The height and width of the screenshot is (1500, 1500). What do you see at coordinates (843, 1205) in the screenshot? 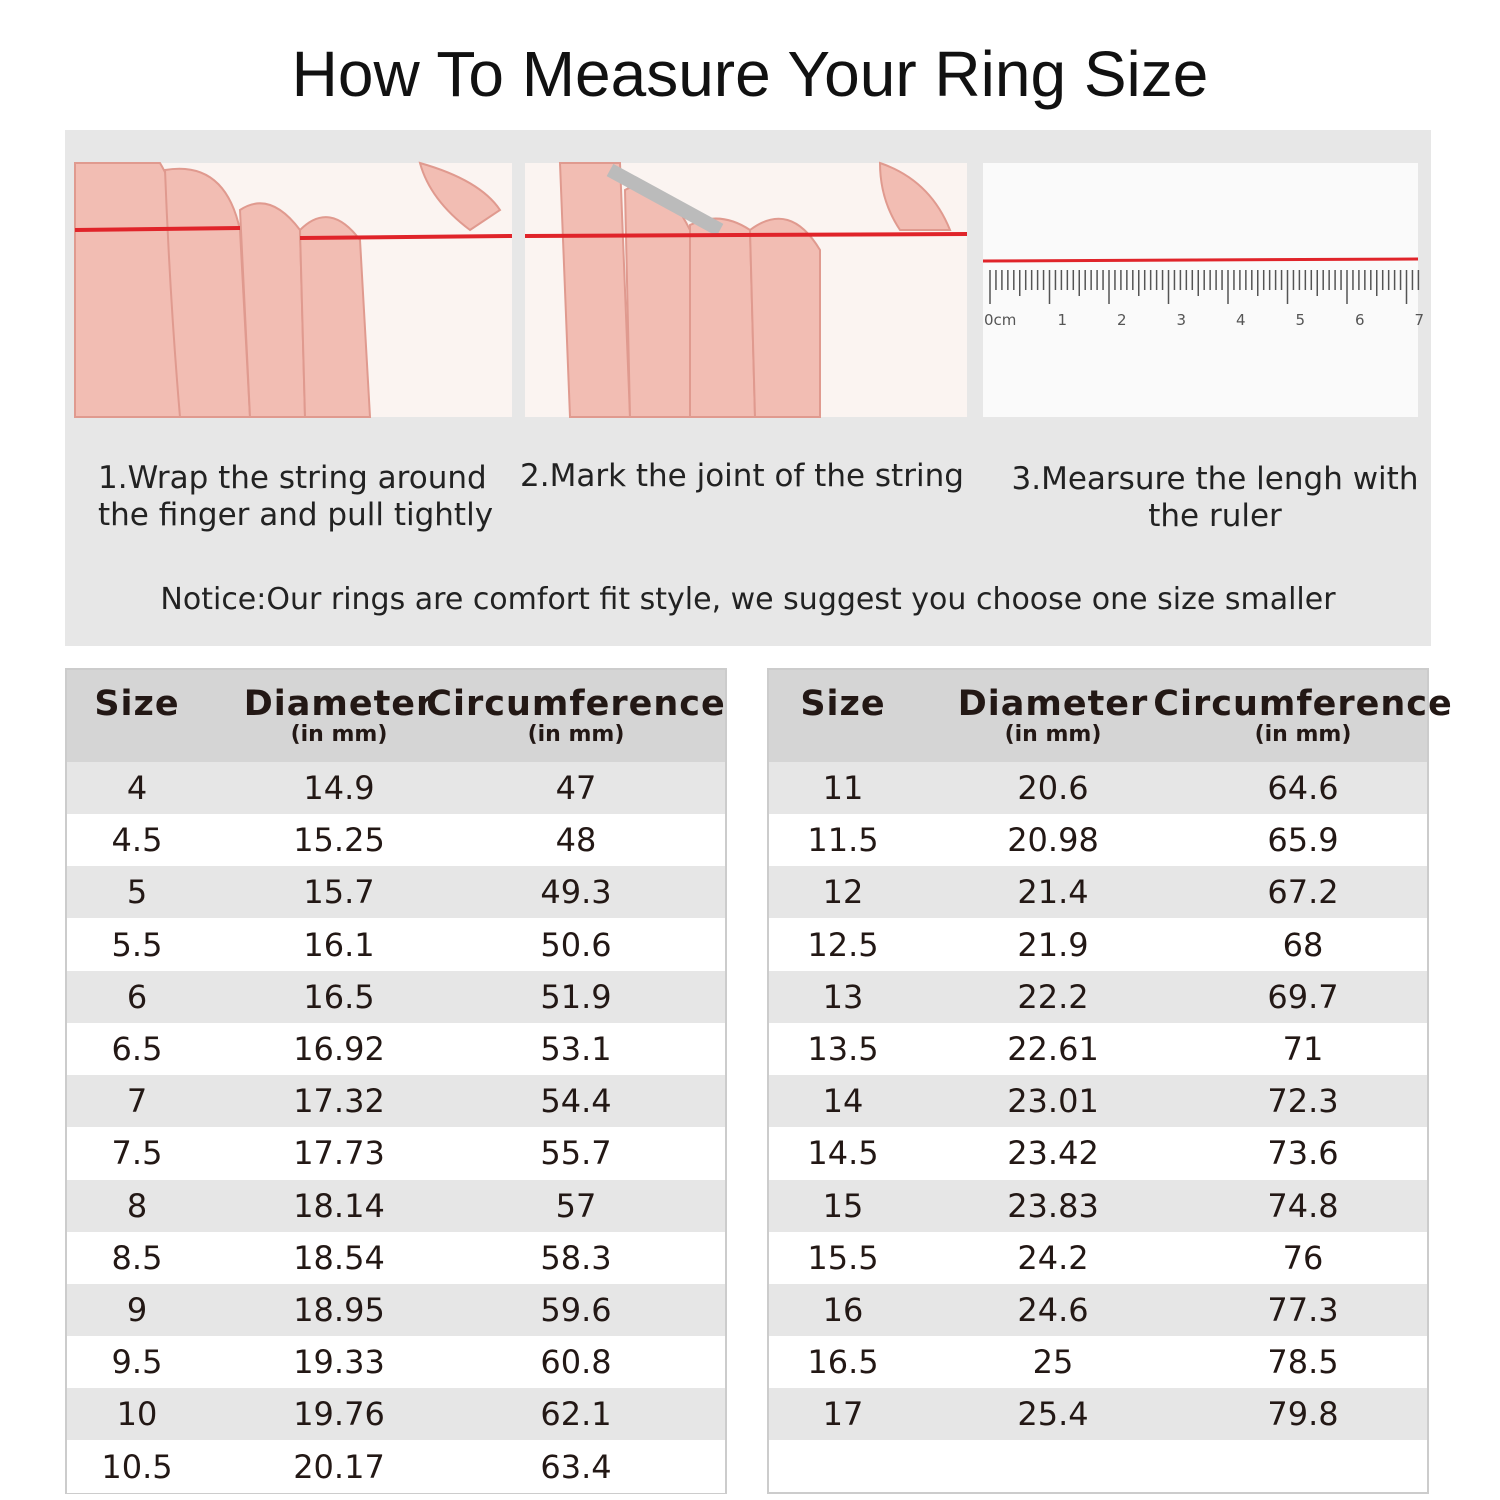
I see `table-cell: 15` at bounding box center [843, 1205].